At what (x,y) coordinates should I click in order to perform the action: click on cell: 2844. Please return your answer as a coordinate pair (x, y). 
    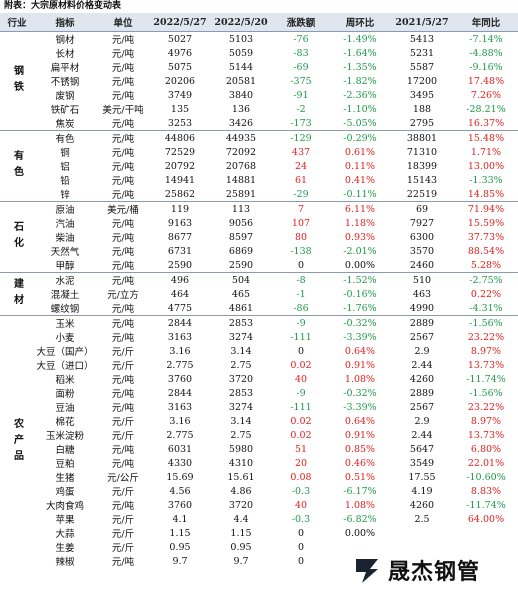
    Looking at the image, I should click on (180, 322).